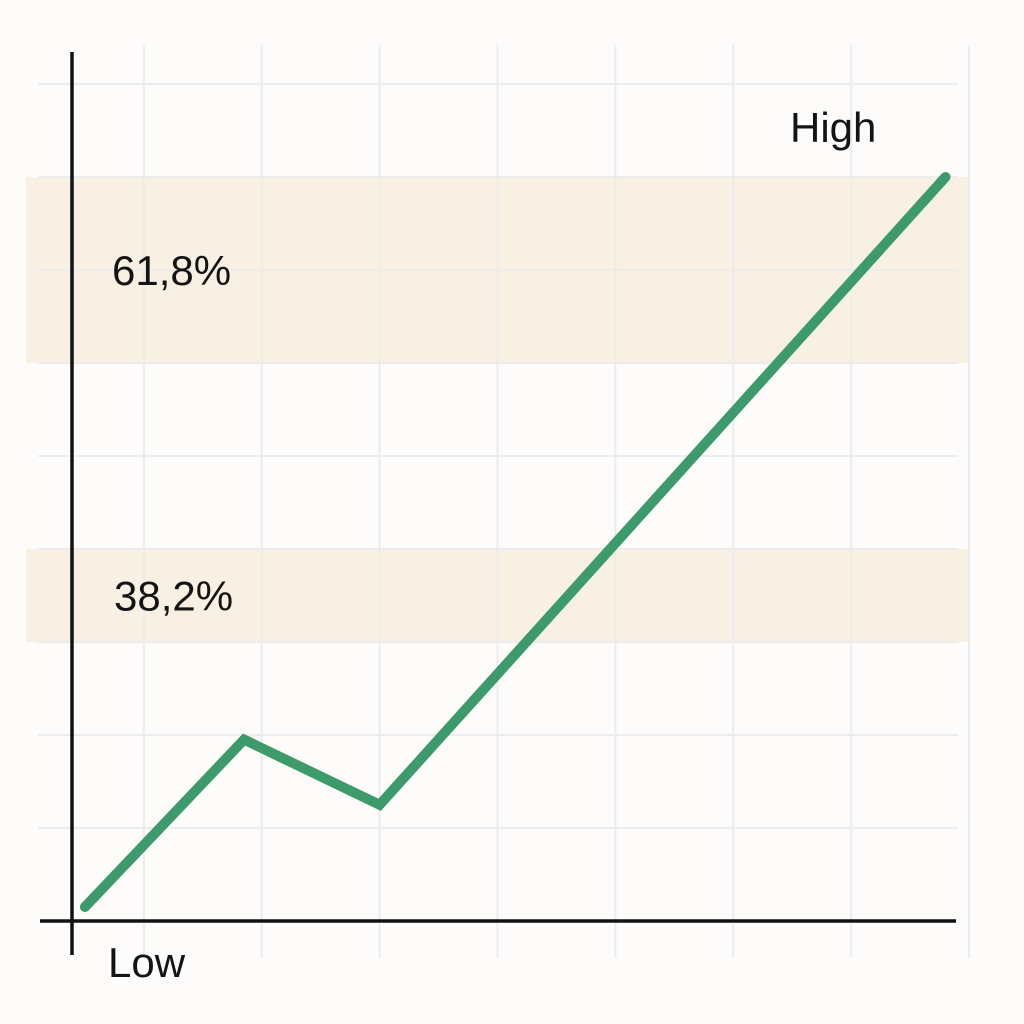 This screenshot has height=1024, width=1024. I want to click on low-label: Low, so click(147, 962).